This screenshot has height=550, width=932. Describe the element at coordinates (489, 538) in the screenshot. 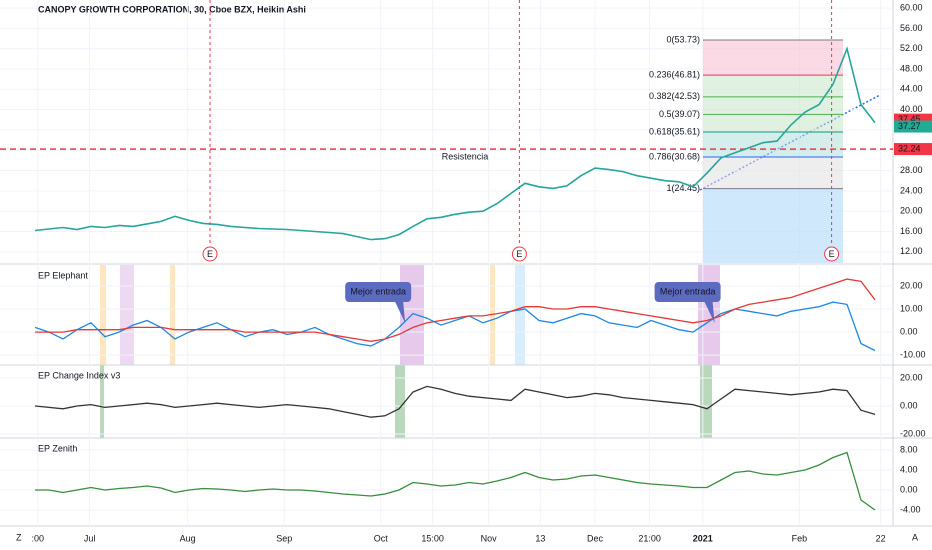

I see `x-tick-label: Nov` at that location.